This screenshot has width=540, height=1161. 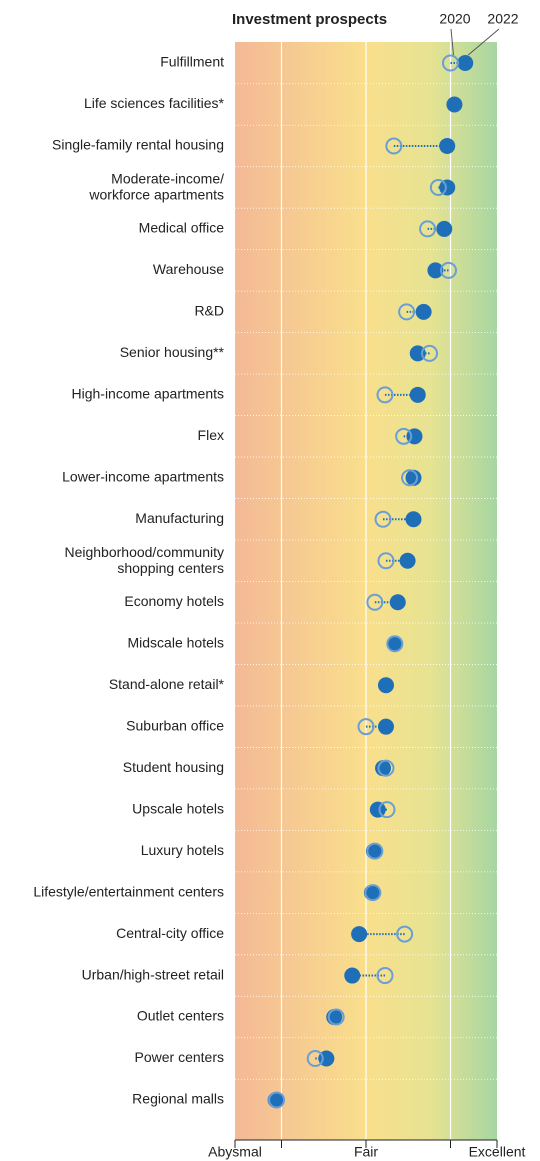 What do you see at coordinates (182, 228) in the screenshot?
I see `category-label: Medical office` at bounding box center [182, 228].